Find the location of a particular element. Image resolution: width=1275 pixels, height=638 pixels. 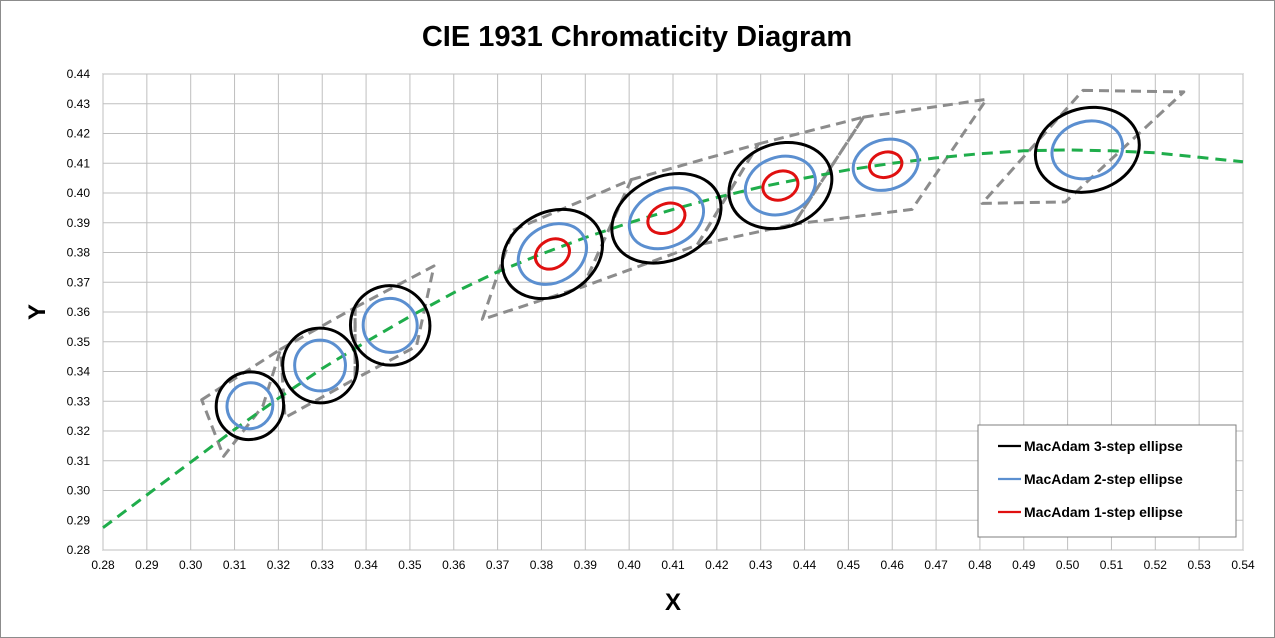

x-tick-label: 0.45 is located at coordinates (849, 565).